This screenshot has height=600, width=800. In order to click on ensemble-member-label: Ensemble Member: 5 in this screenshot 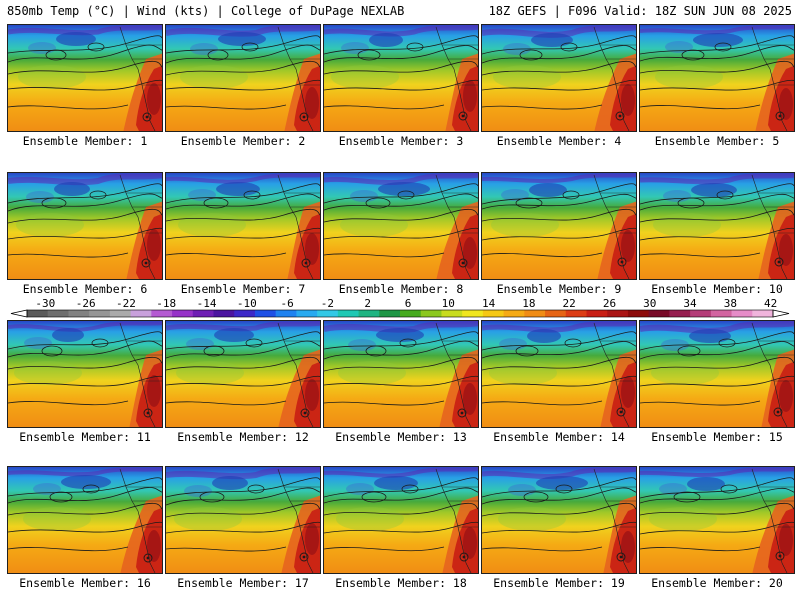, I will do `click(717, 141)`.